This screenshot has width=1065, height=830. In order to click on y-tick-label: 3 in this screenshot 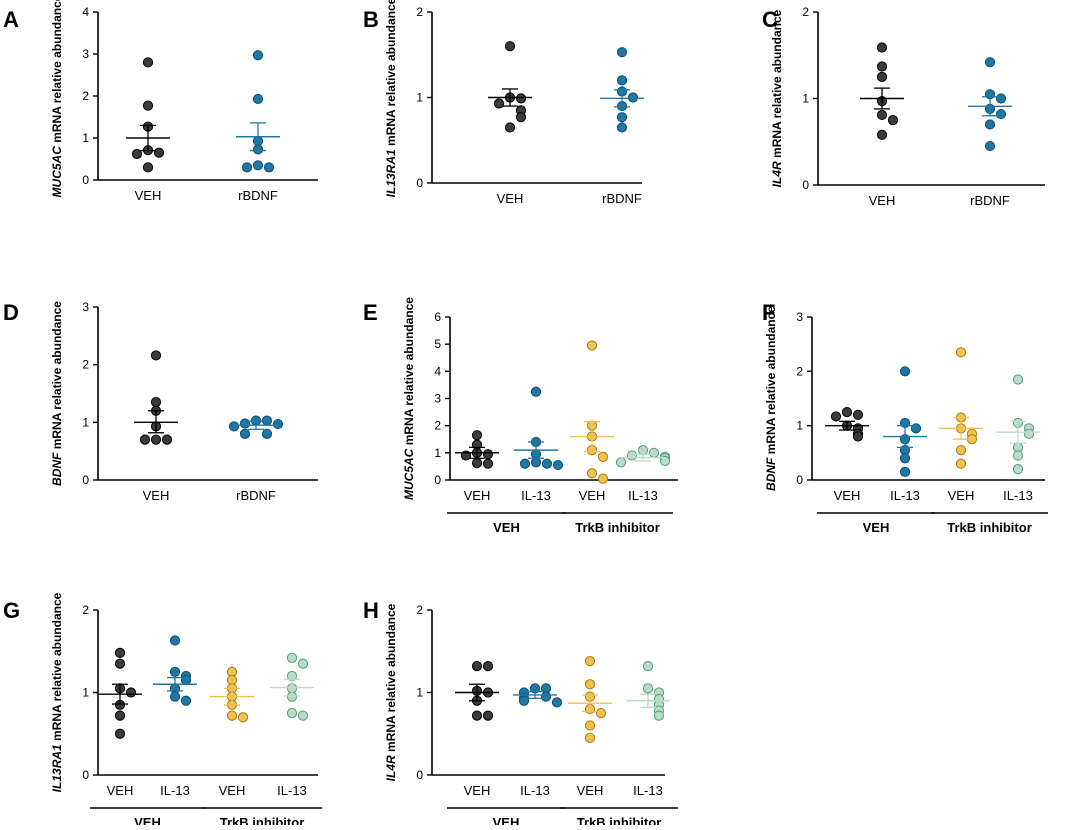, I will do `click(437, 399)`.